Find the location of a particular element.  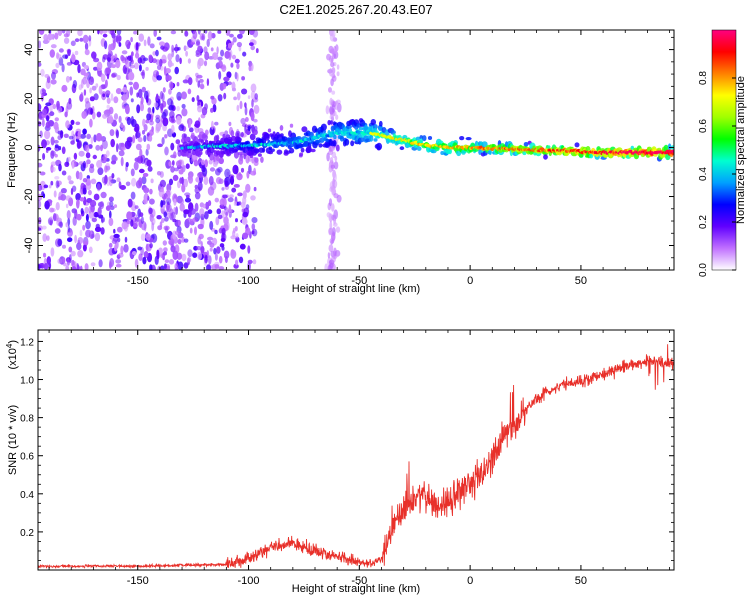

x-tick-label: -100 is located at coordinates (249, 581).